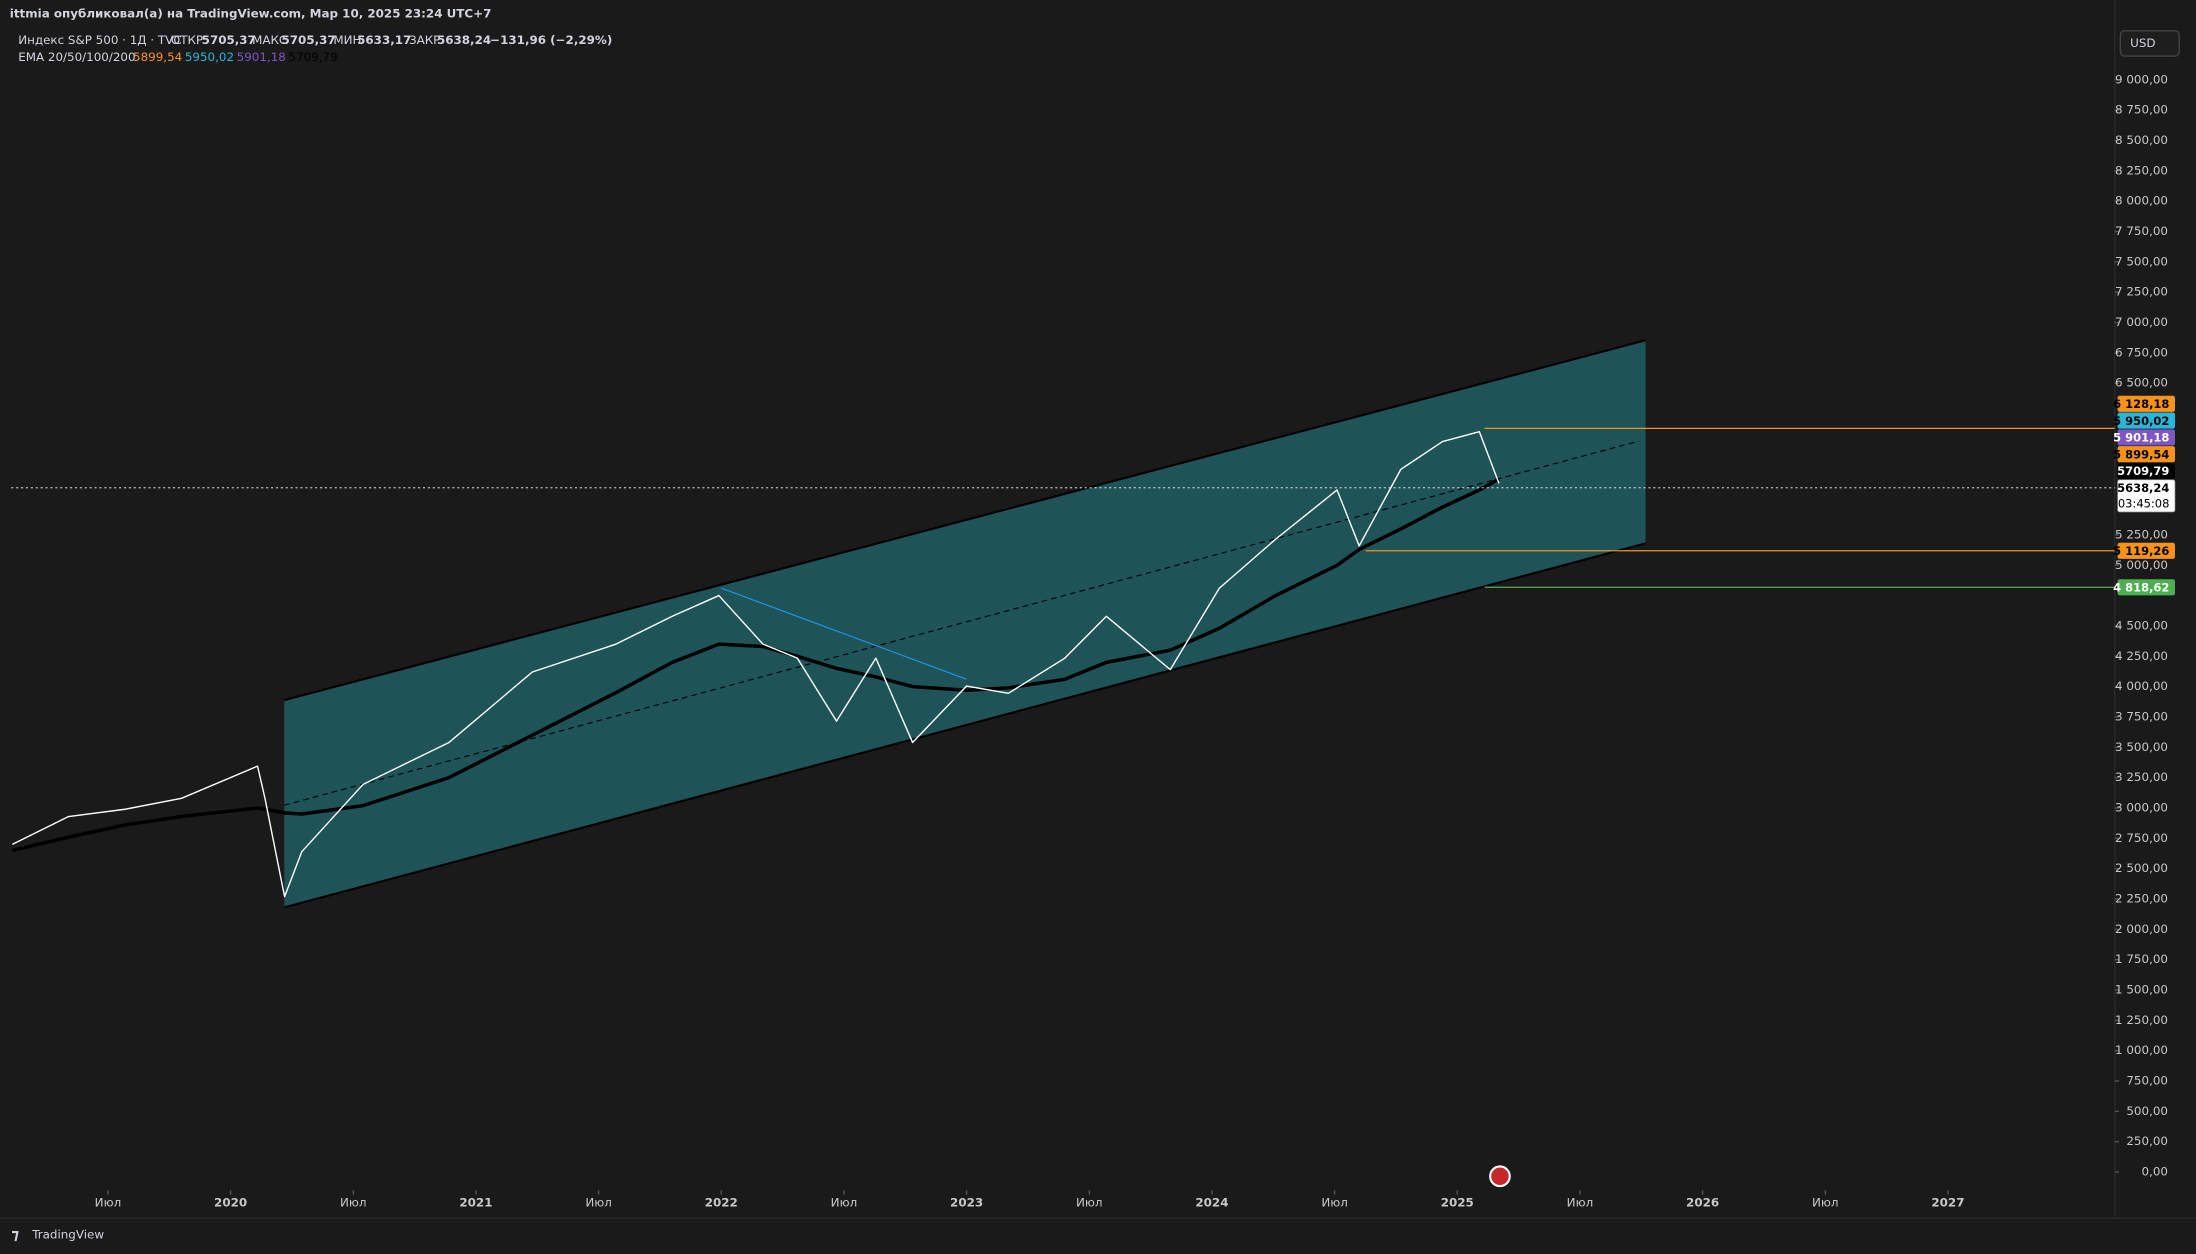 The height and width of the screenshot is (1254, 2196). What do you see at coordinates (2147, 1141) in the screenshot?
I see `y-tick-label: 250,00` at bounding box center [2147, 1141].